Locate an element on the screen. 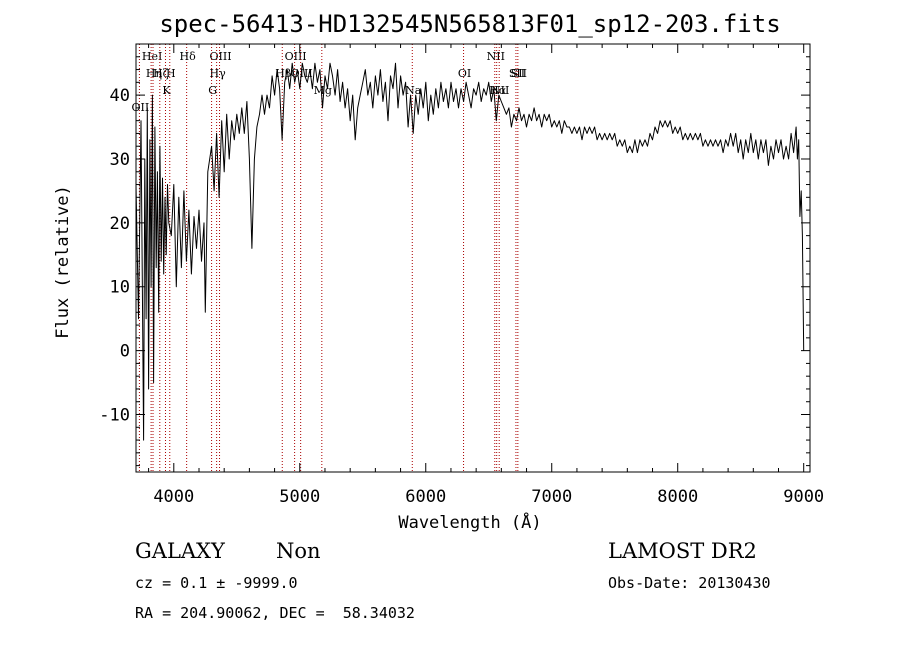 Image resolution: width=900 pixels, height=649 pixels. y-tick-label: 40 is located at coordinates (120, 96).